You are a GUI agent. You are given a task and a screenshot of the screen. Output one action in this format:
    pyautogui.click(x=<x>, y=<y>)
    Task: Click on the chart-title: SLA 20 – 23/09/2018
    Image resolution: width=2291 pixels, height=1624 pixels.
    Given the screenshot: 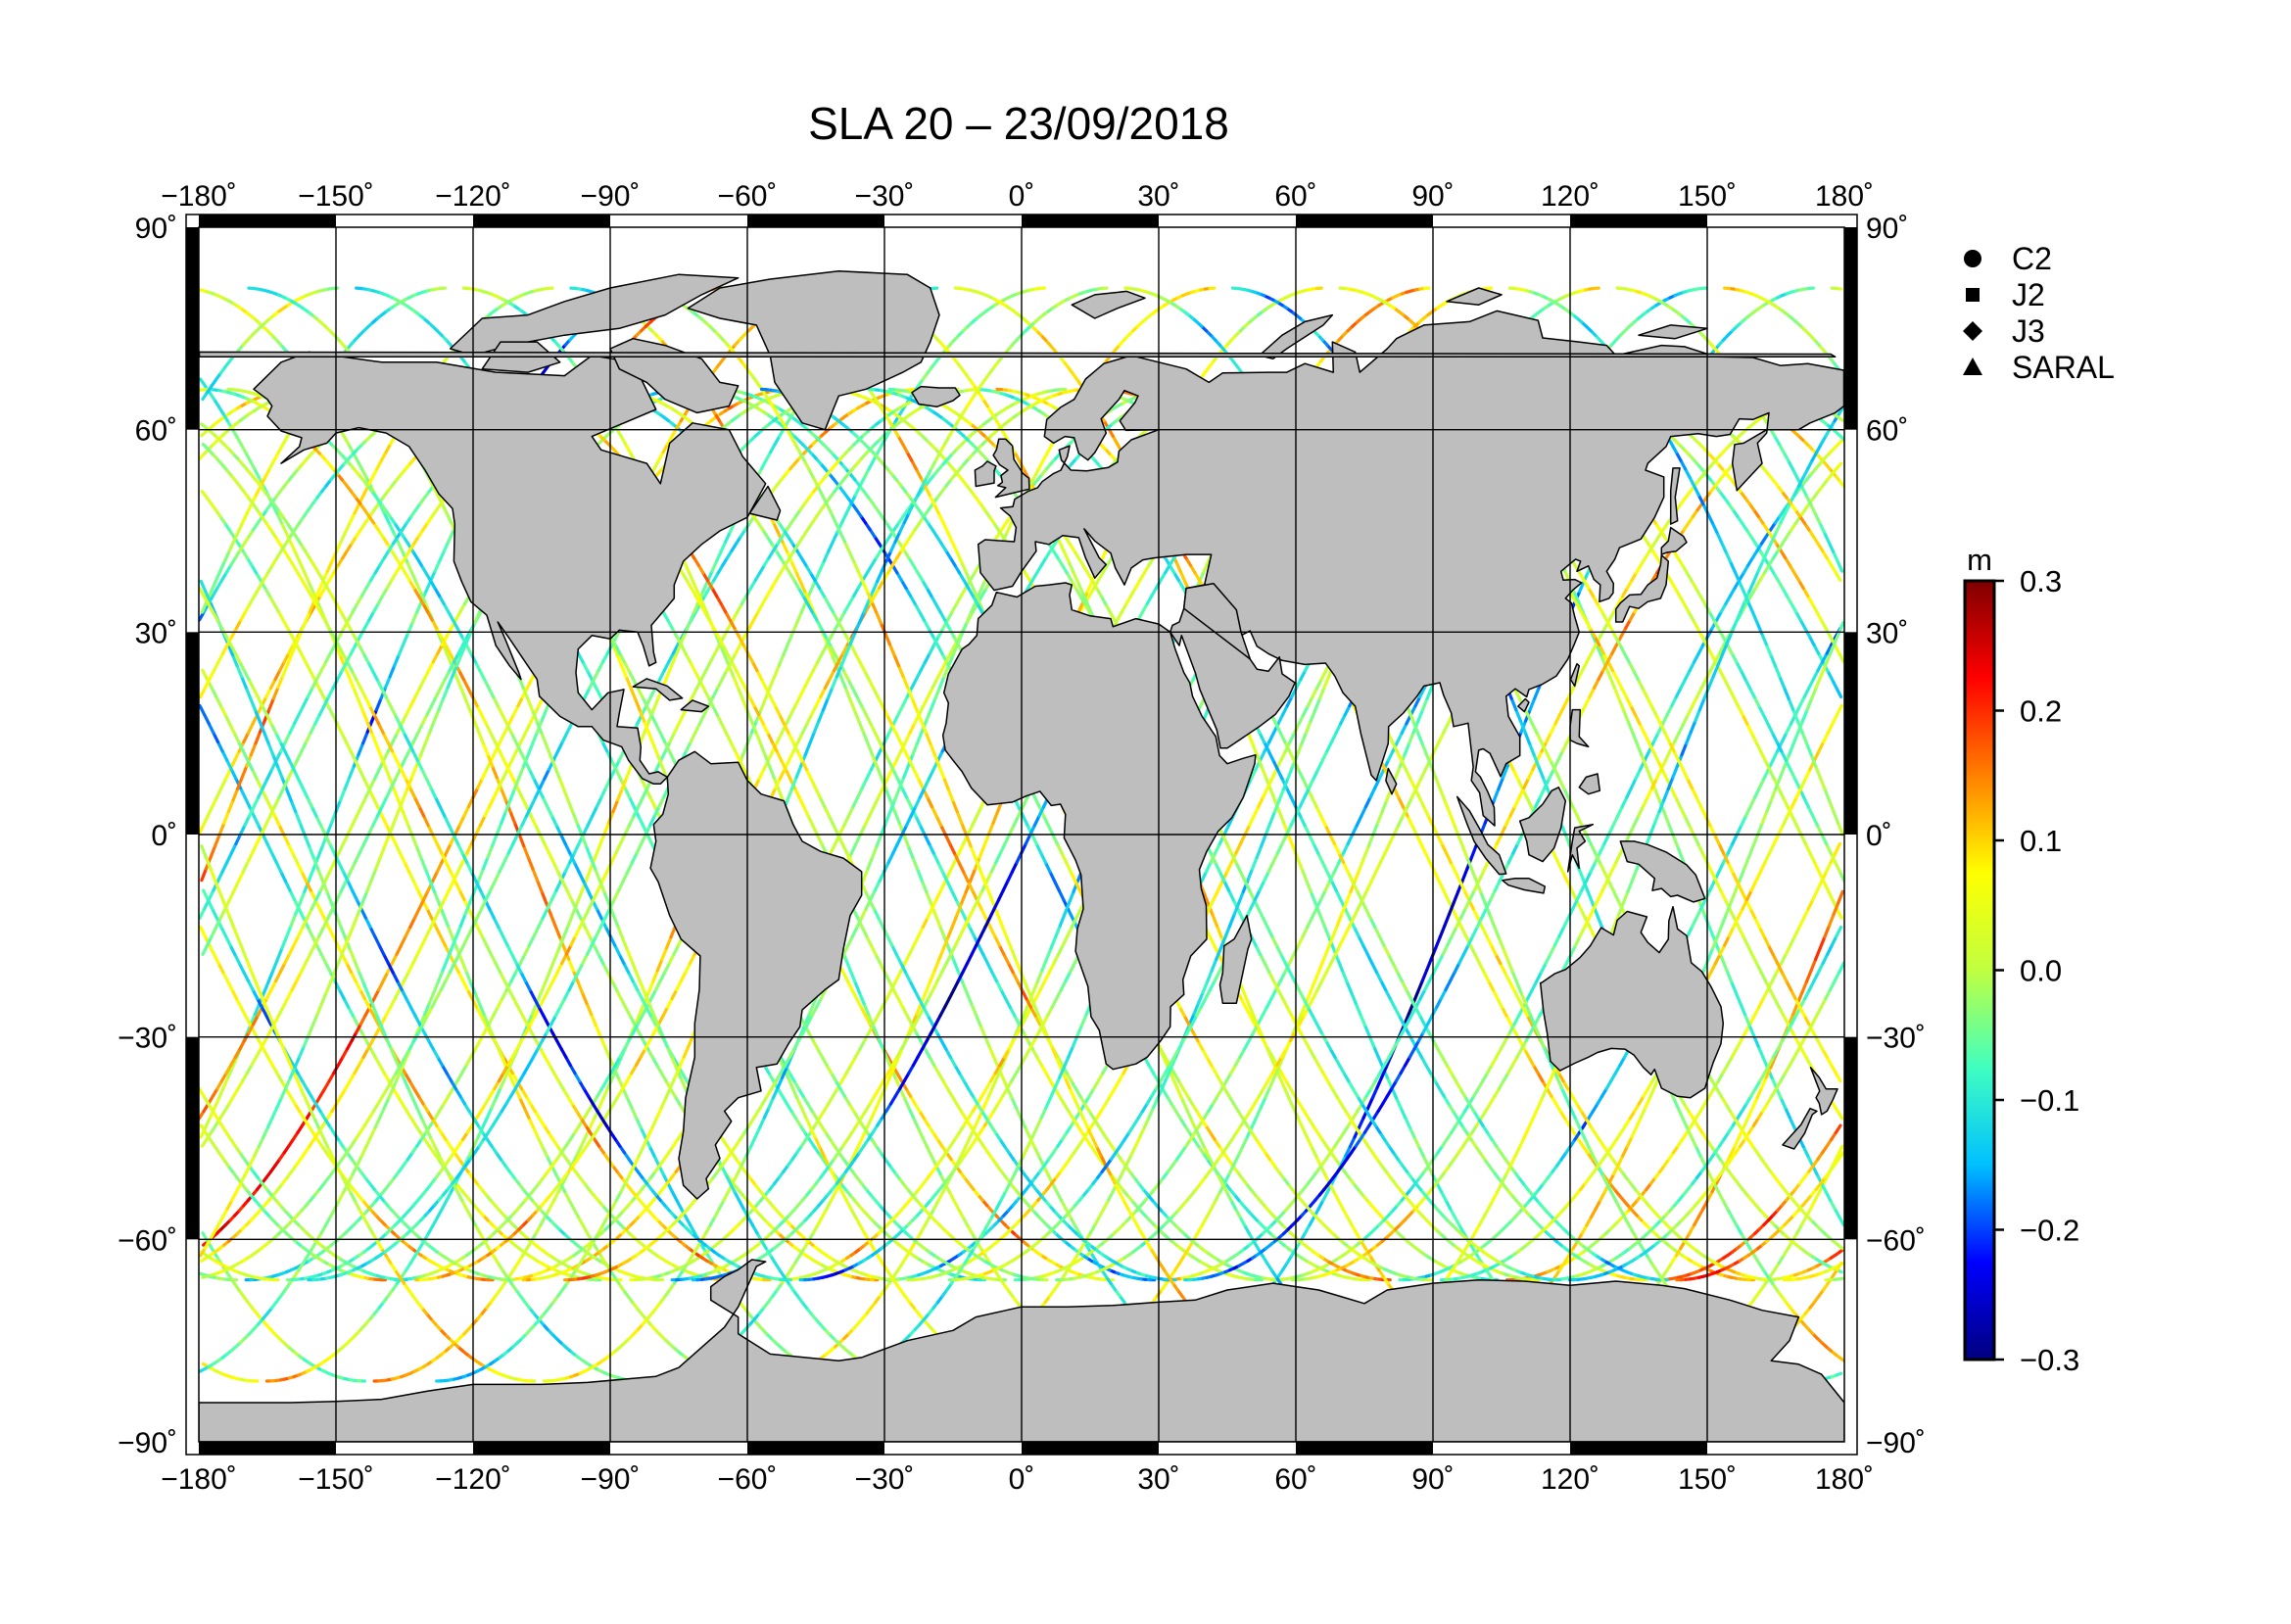 What is the action you would take?
    pyautogui.click(x=1018, y=123)
    